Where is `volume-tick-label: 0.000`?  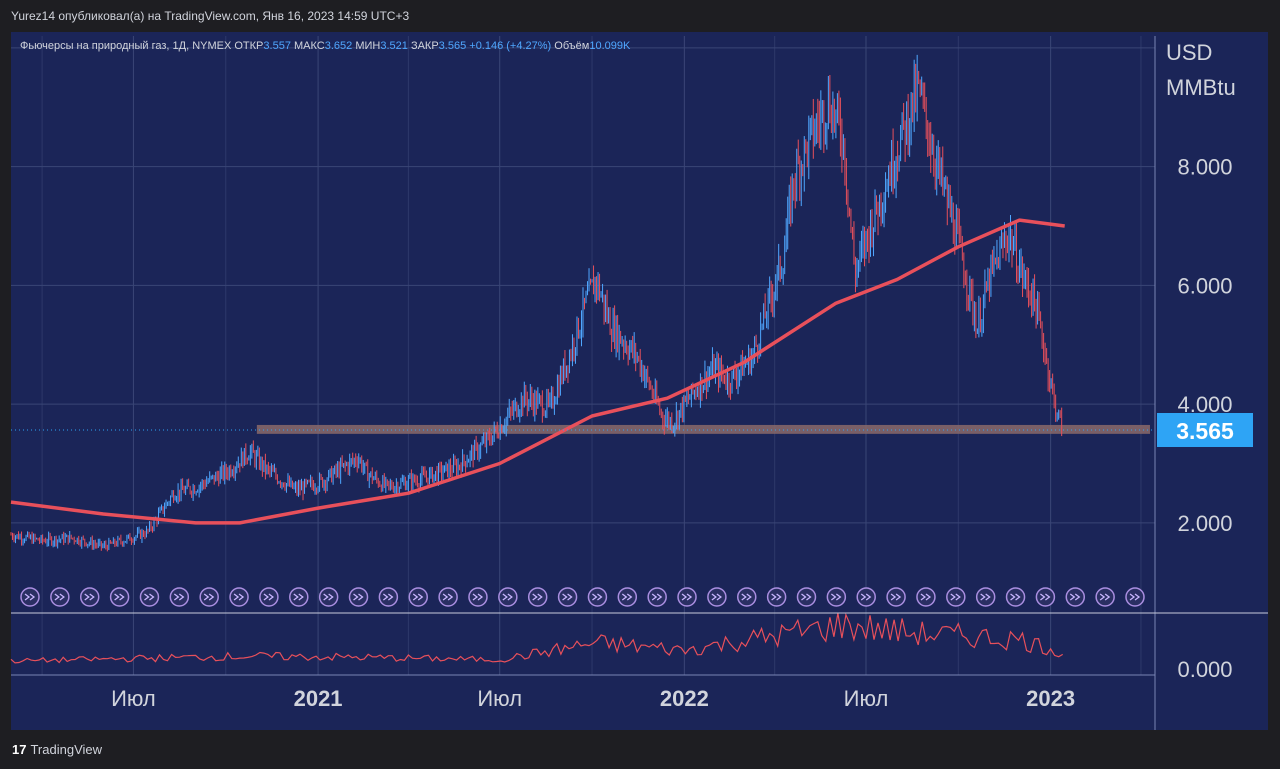
volume-tick-label: 0.000 is located at coordinates (1204, 669).